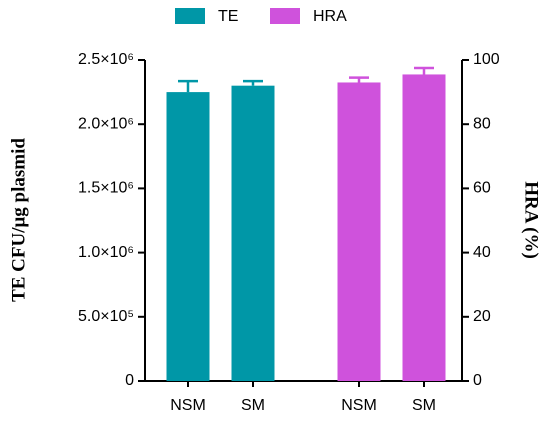 The height and width of the screenshot is (425, 550). What do you see at coordinates (106, 59) in the screenshot?
I see `y-tick-label: 2.5×10⁶` at bounding box center [106, 59].